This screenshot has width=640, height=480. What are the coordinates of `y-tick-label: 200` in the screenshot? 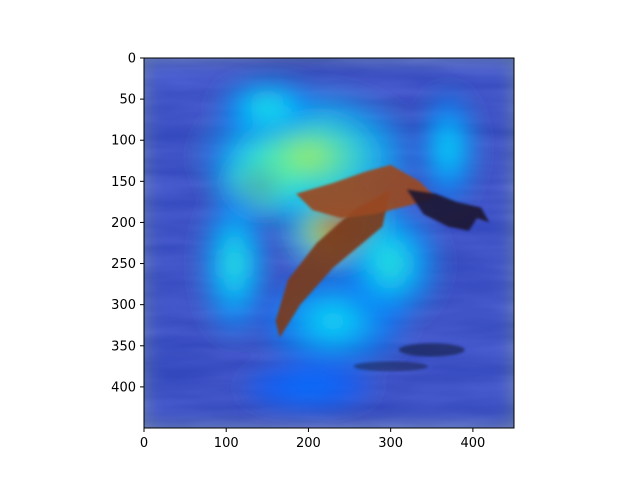 It's located at (123, 223).